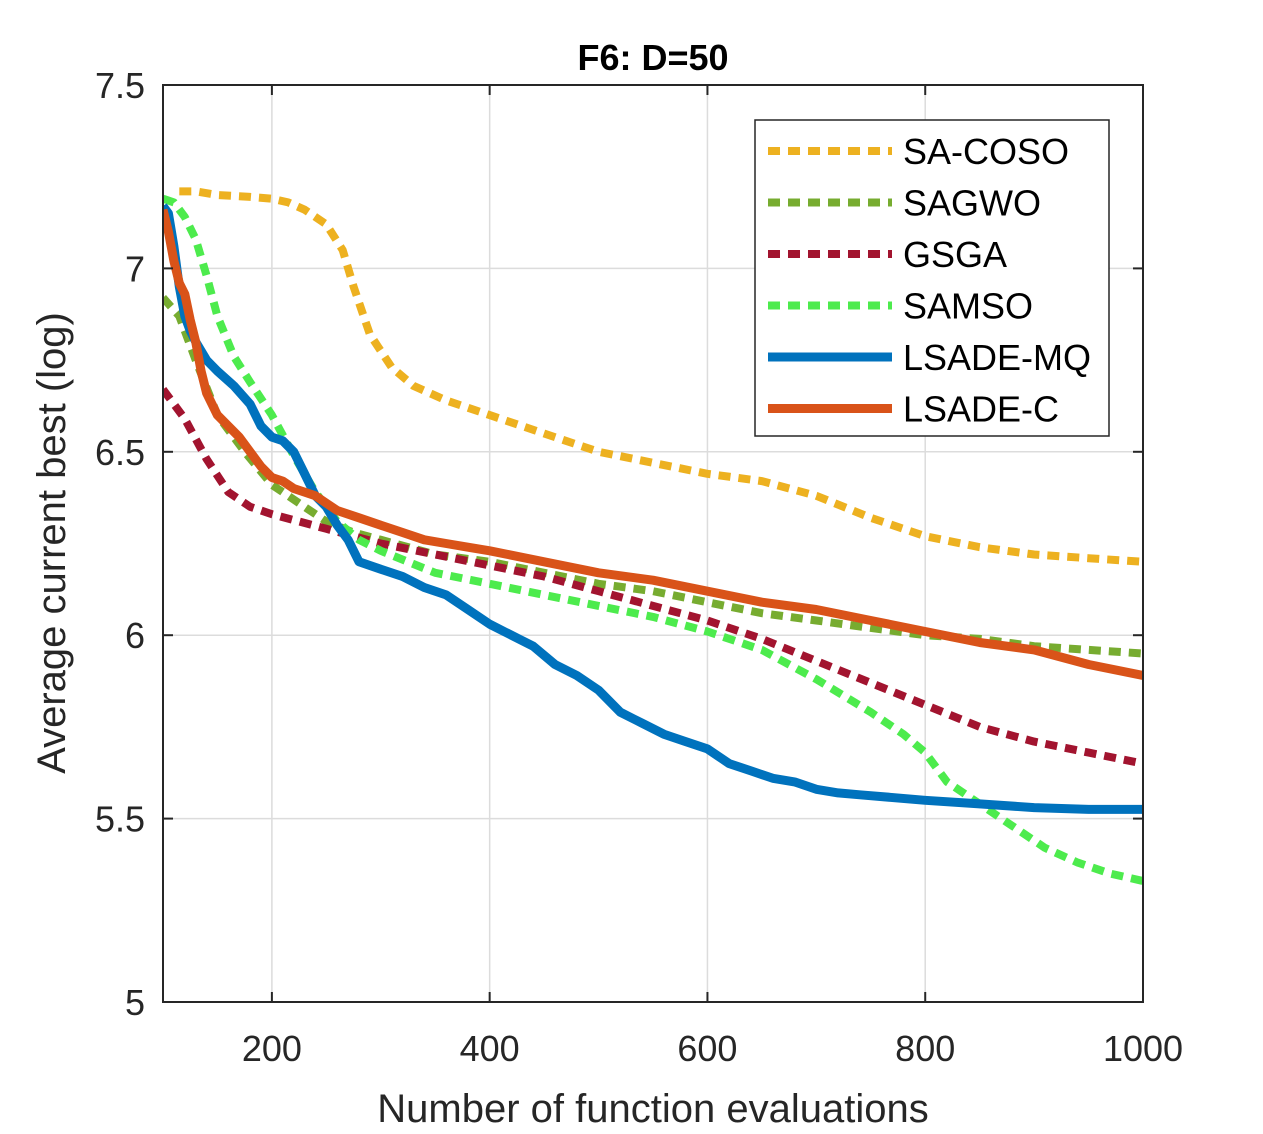 The image size is (1263, 1134). I want to click on legend-box, so click(932, 278).